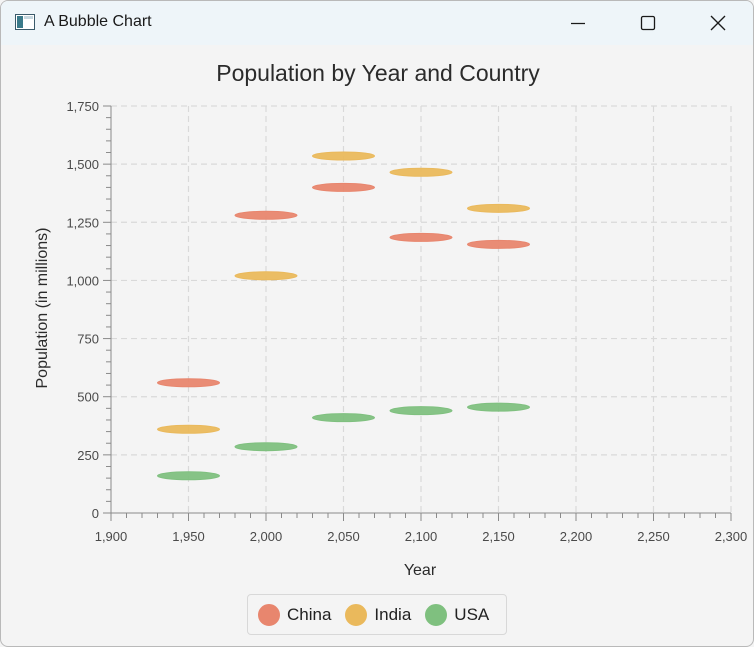 The height and width of the screenshot is (647, 754). What do you see at coordinates (420, 570) in the screenshot?
I see `x-axis-label: Year` at bounding box center [420, 570].